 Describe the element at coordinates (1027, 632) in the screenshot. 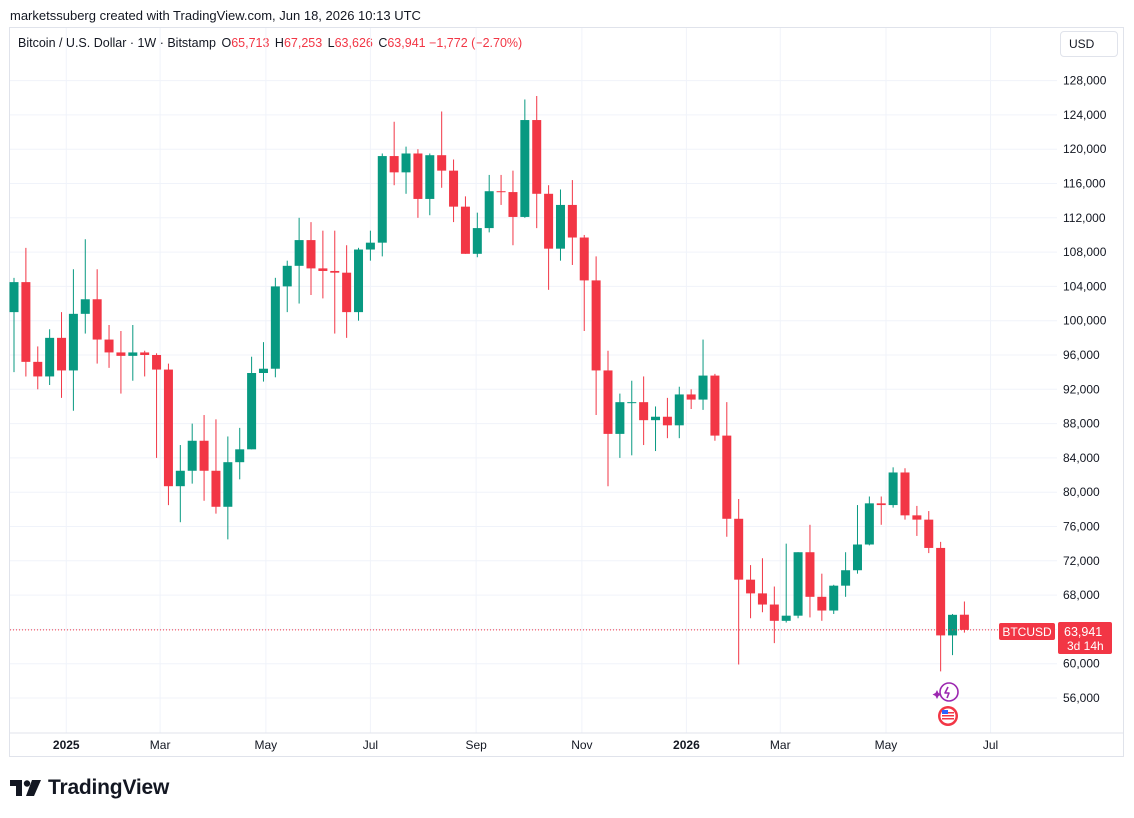

I see `price-tag-symbol: BTCUSD` at that location.